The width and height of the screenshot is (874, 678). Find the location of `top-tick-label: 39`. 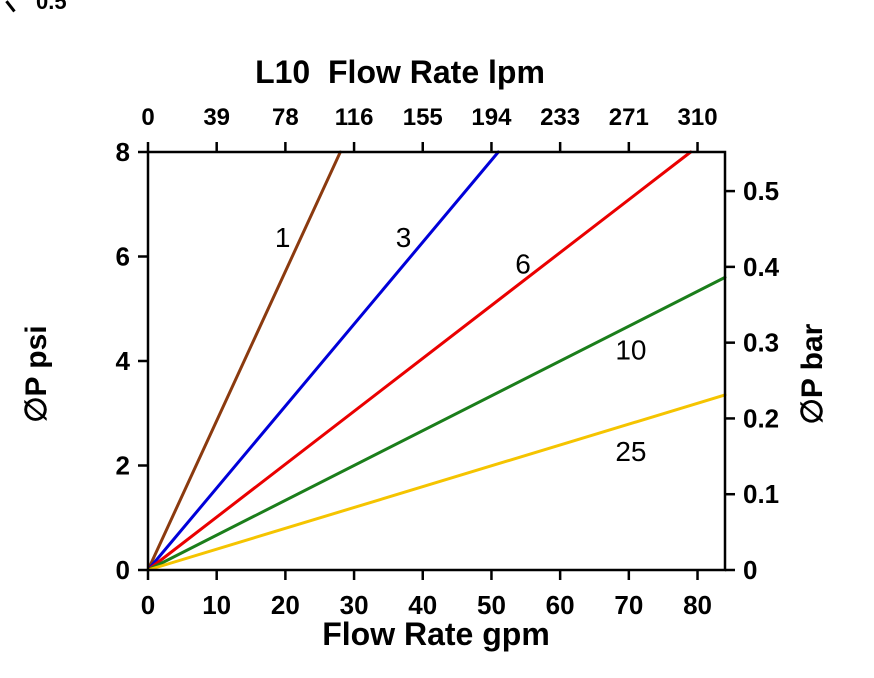

top-tick-label: 39 is located at coordinates (216, 117).